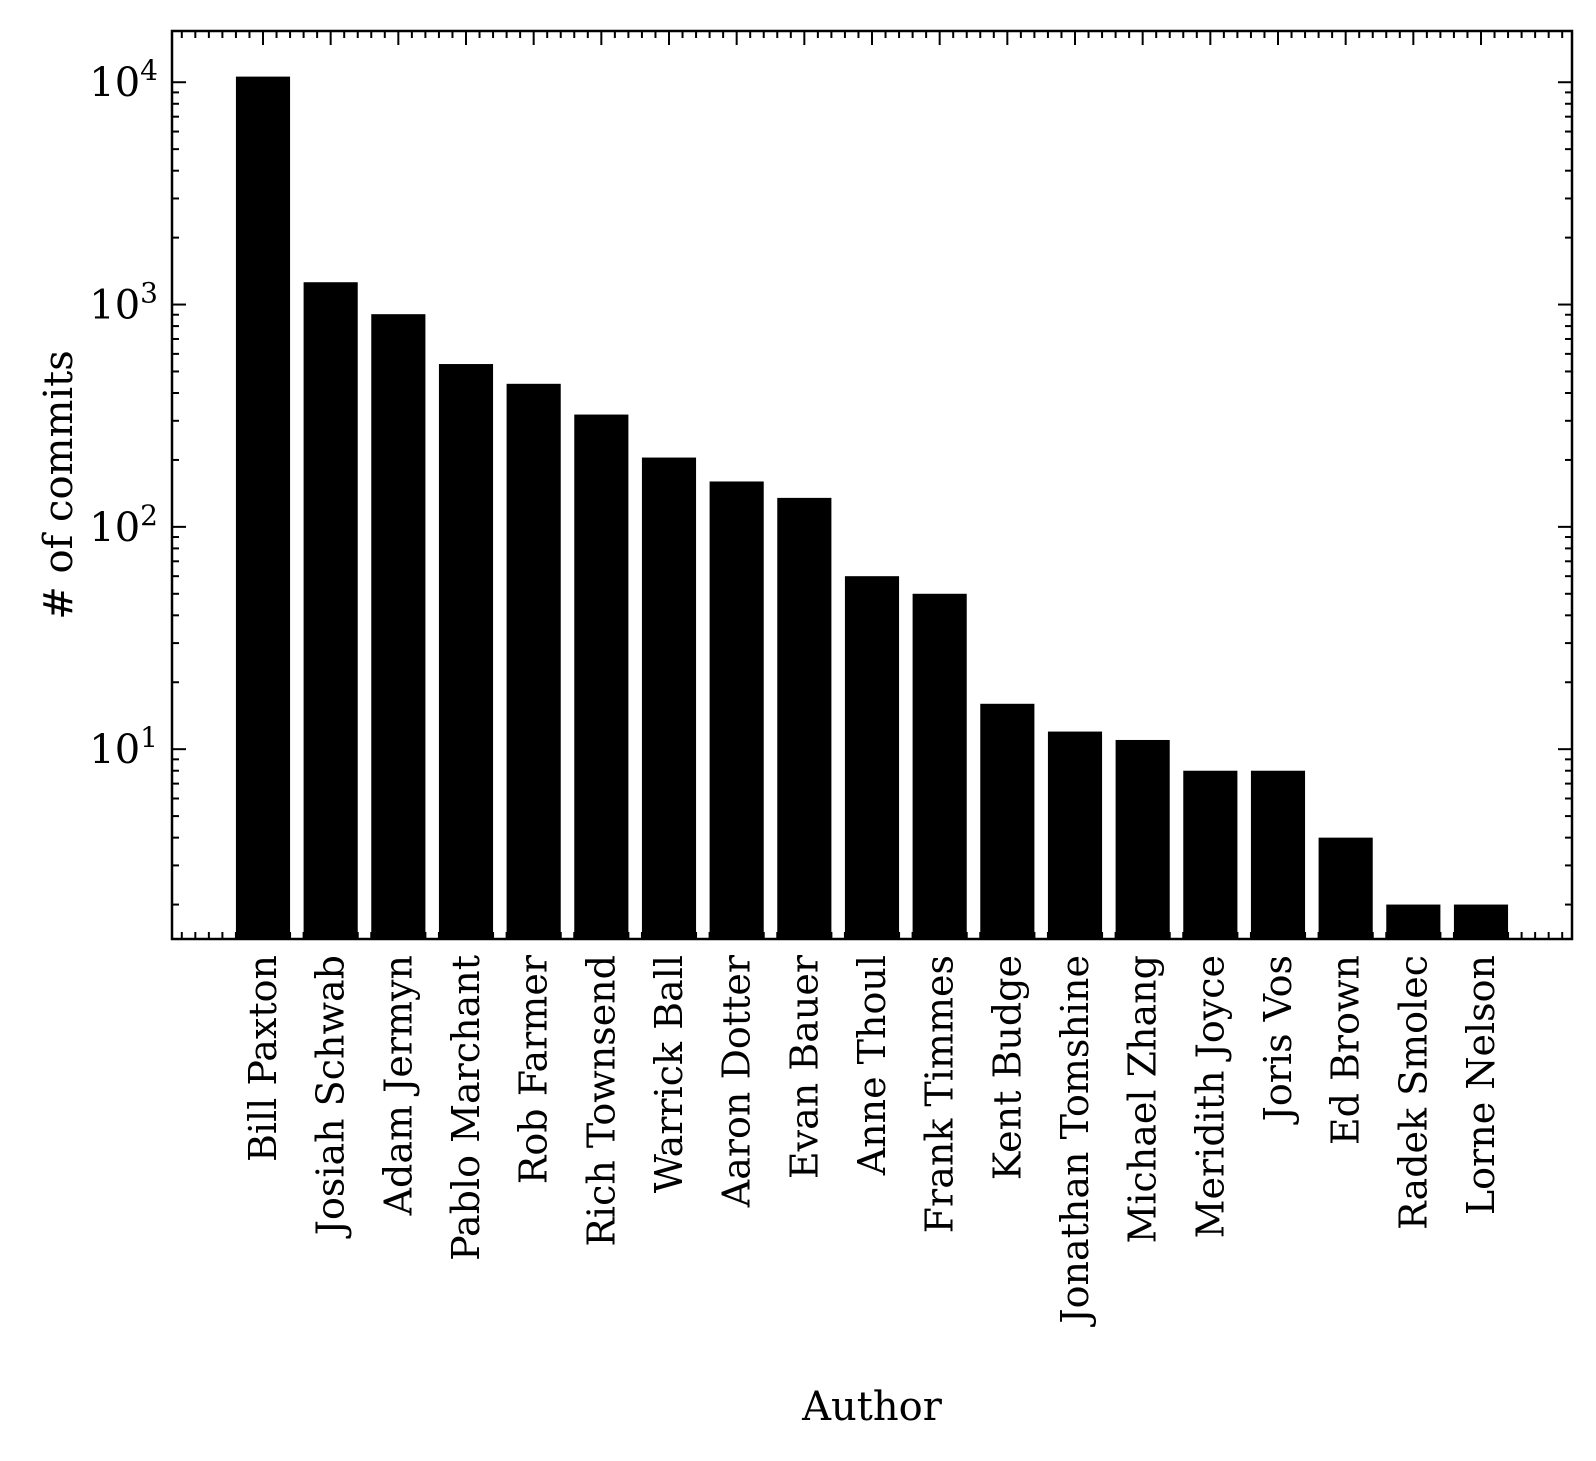 The image size is (1596, 1461). What do you see at coordinates (123, 303) in the screenshot?
I see `y-tick-label: 103` at bounding box center [123, 303].